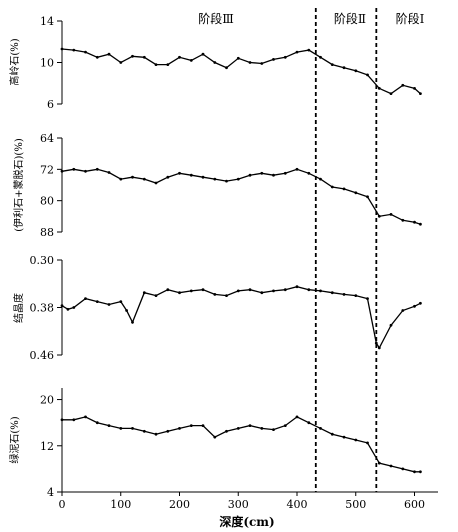 This screenshot has width=458, height=532. Describe the element at coordinates (50, 104) in the screenshot. I see `y-tick-label: 6` at that location.